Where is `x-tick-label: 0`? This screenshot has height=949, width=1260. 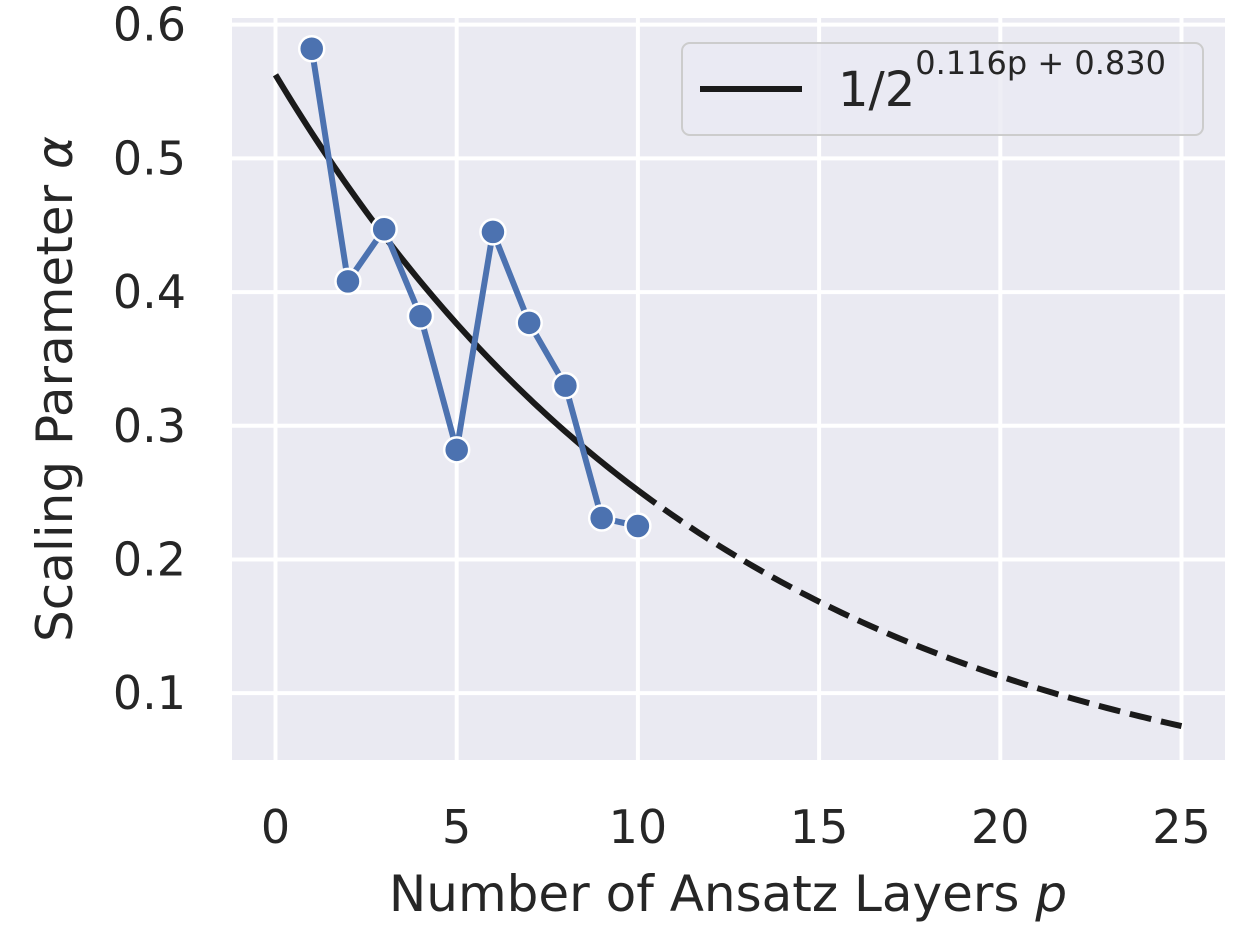
x-tick-label: 0 is located at coordinates (275, 827).